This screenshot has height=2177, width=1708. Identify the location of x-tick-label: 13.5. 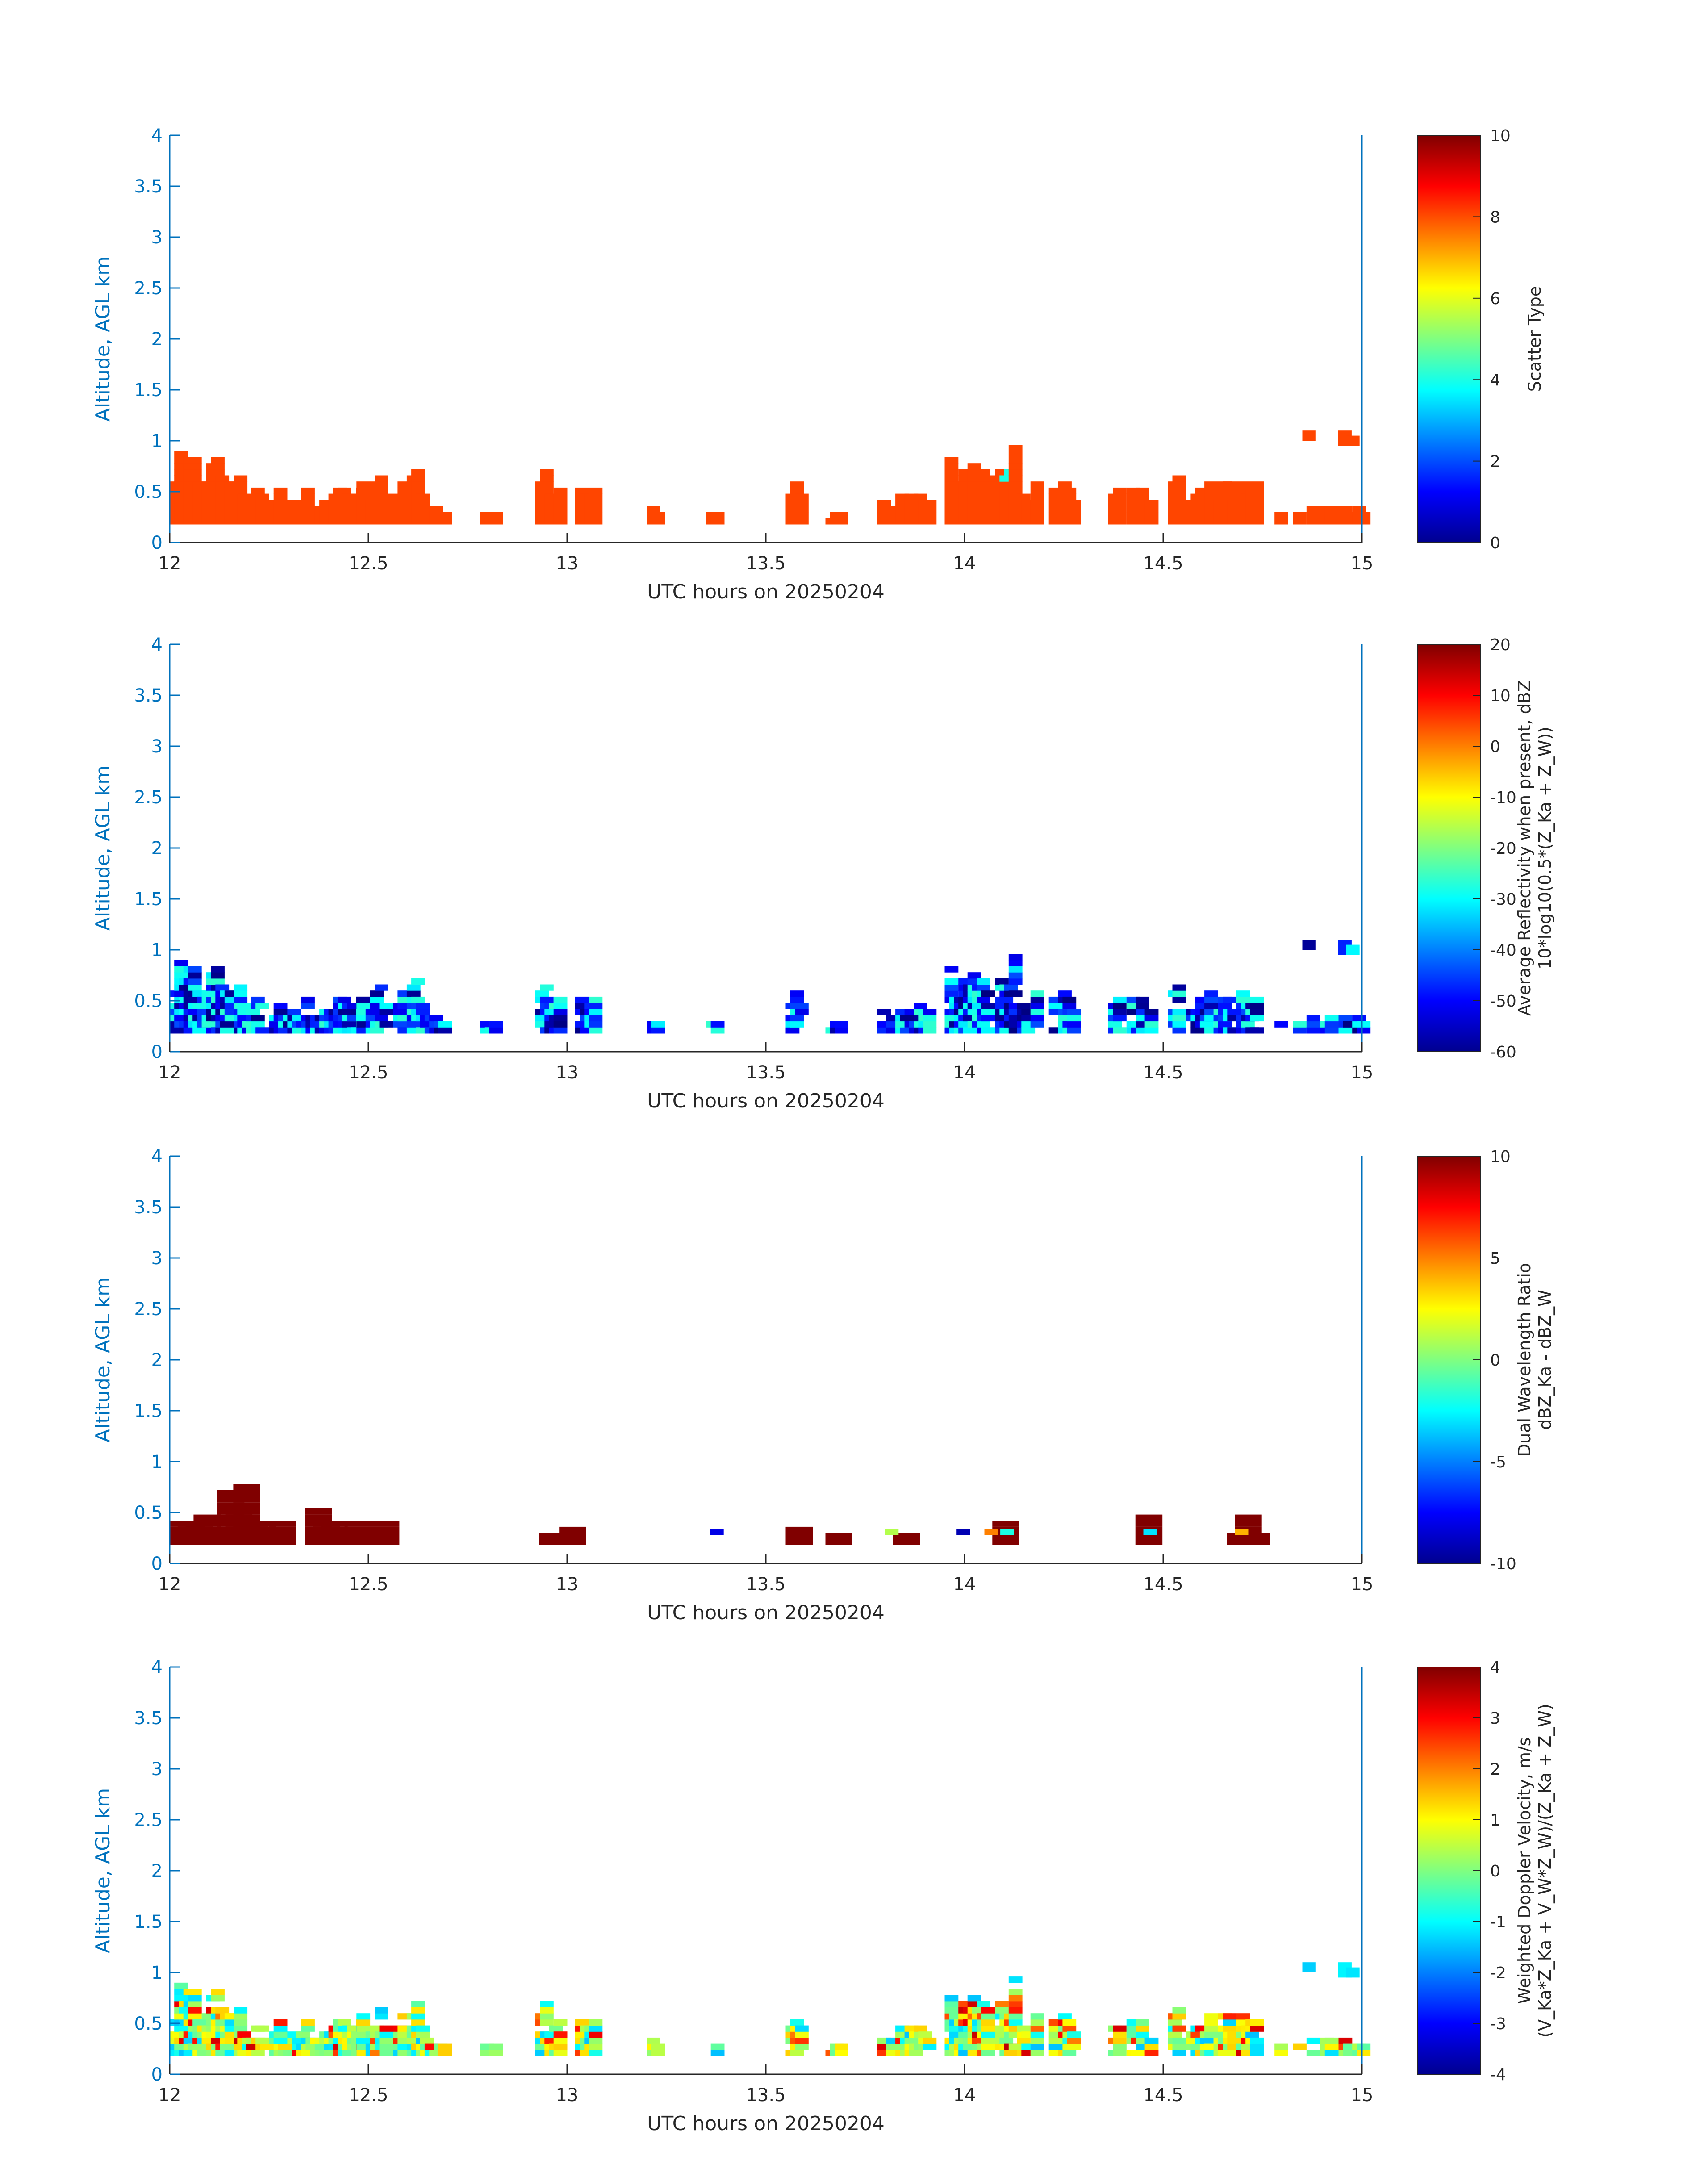
(765, 1584).